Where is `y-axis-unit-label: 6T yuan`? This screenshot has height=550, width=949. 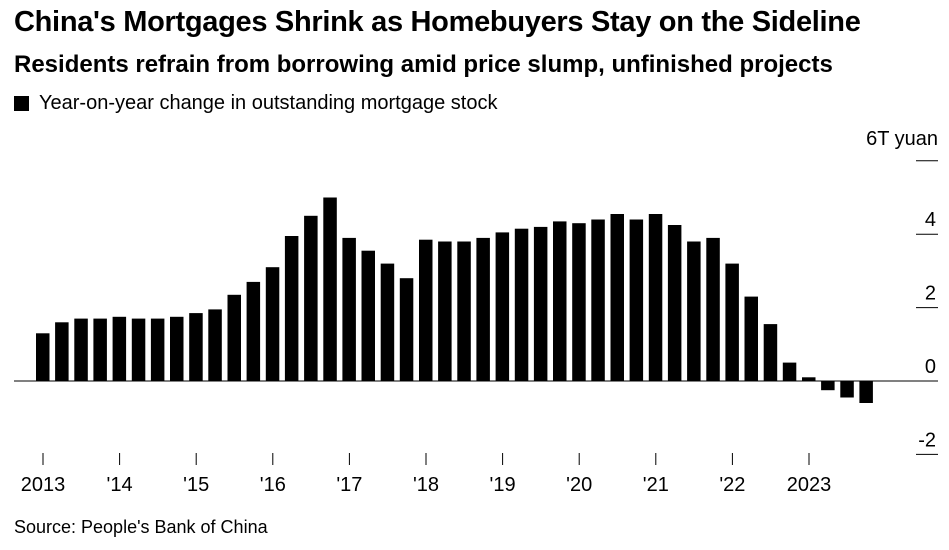
y-axis-unit-label: 6T yuan is located at coordinates (902, 139).